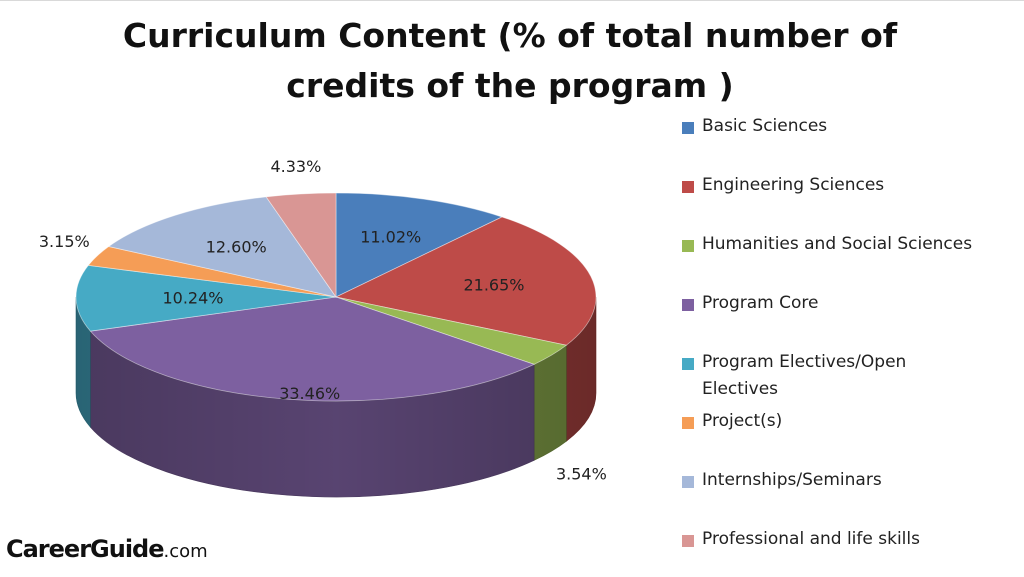 The image size is (1024, 577). Describe the element at coordinates (581, 474) in the screenshot. I see `data-label-humanities-and-social-sciences: 3.54%` at that location.